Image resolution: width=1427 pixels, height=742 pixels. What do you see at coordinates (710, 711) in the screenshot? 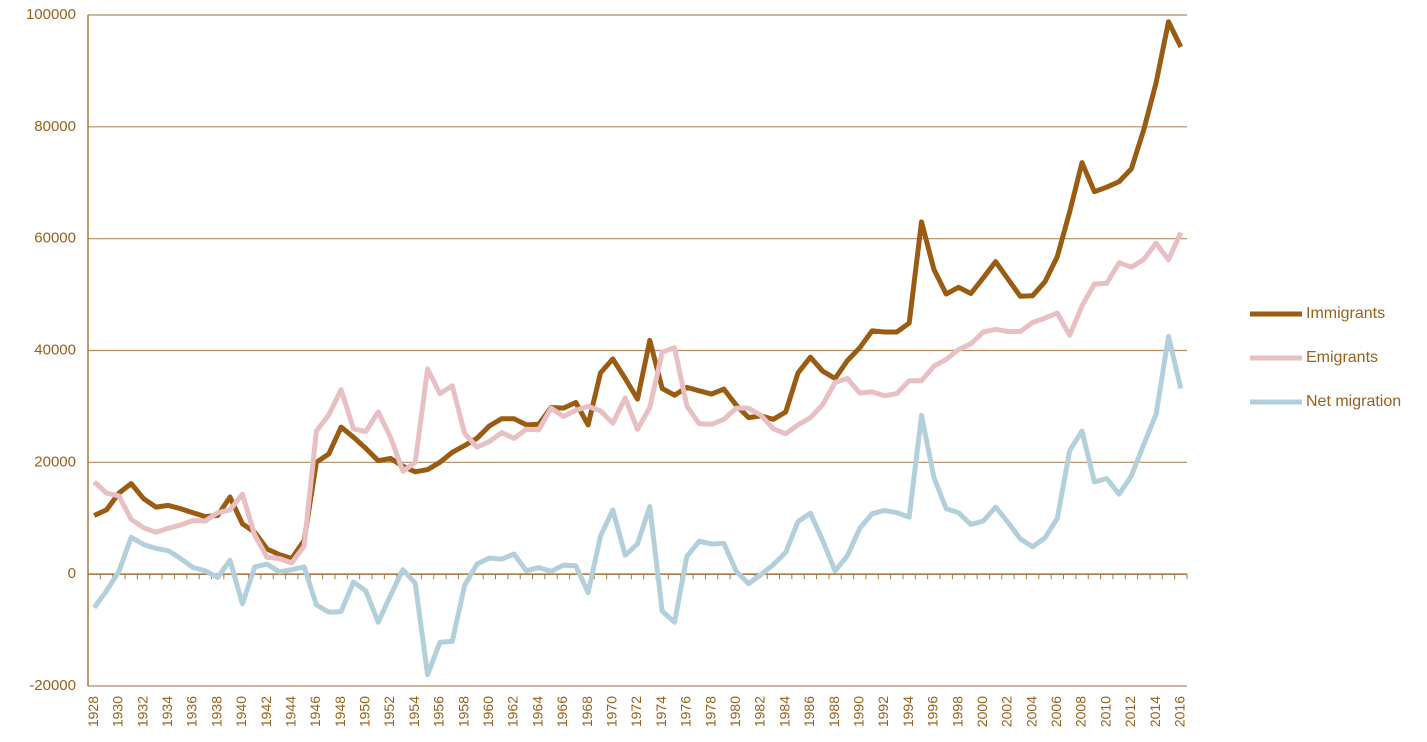
I see `x-tick-label: 1978` at bounding box center [710, 711].